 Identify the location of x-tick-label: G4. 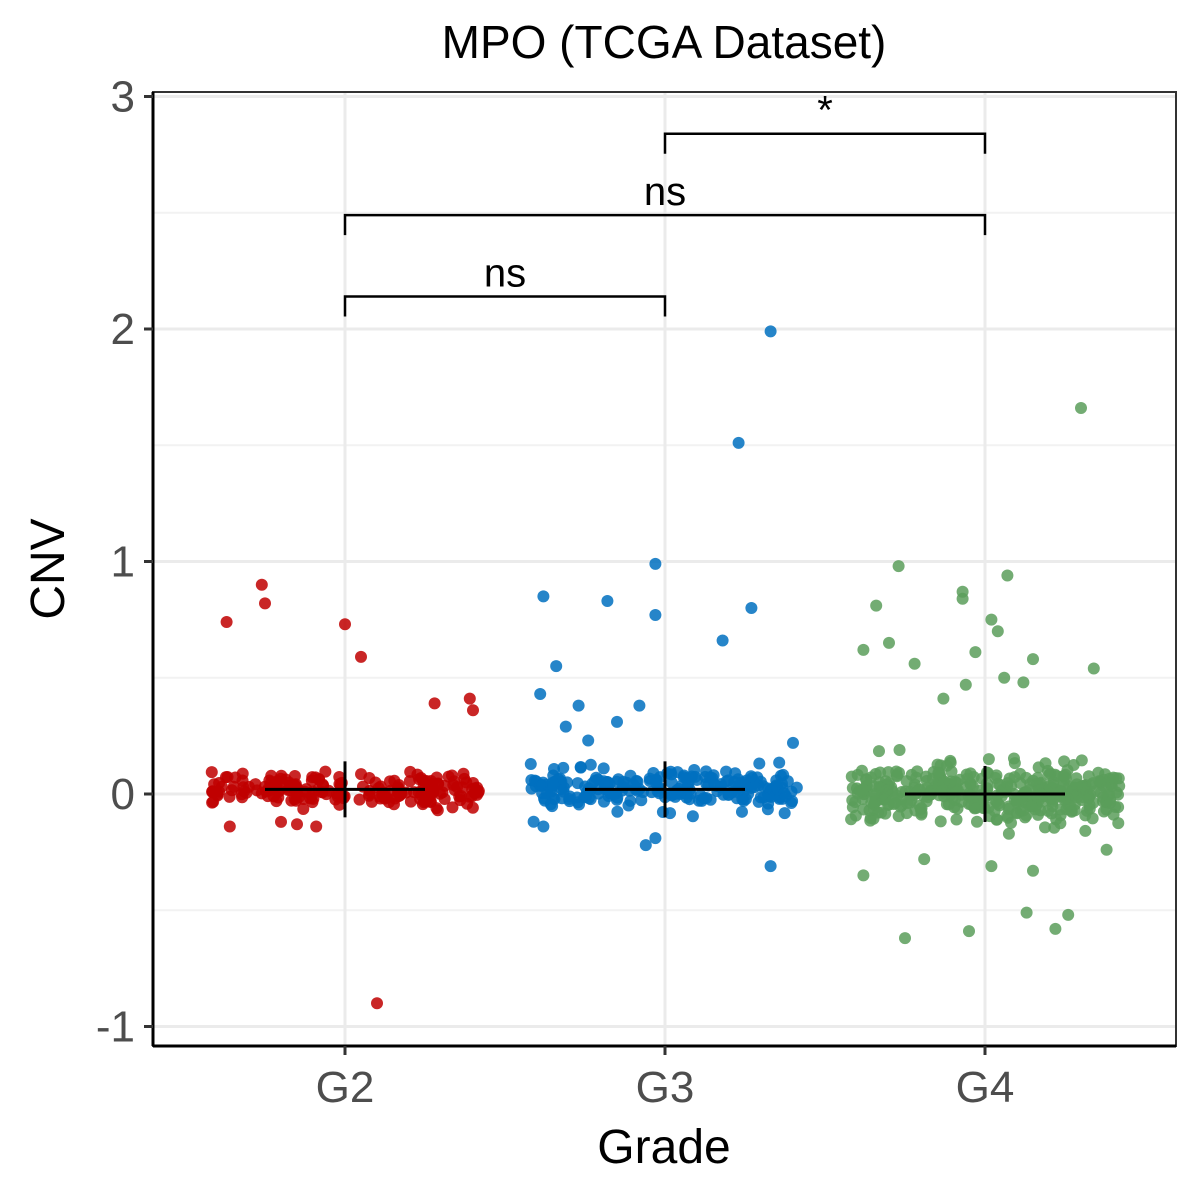
(985, 1087).